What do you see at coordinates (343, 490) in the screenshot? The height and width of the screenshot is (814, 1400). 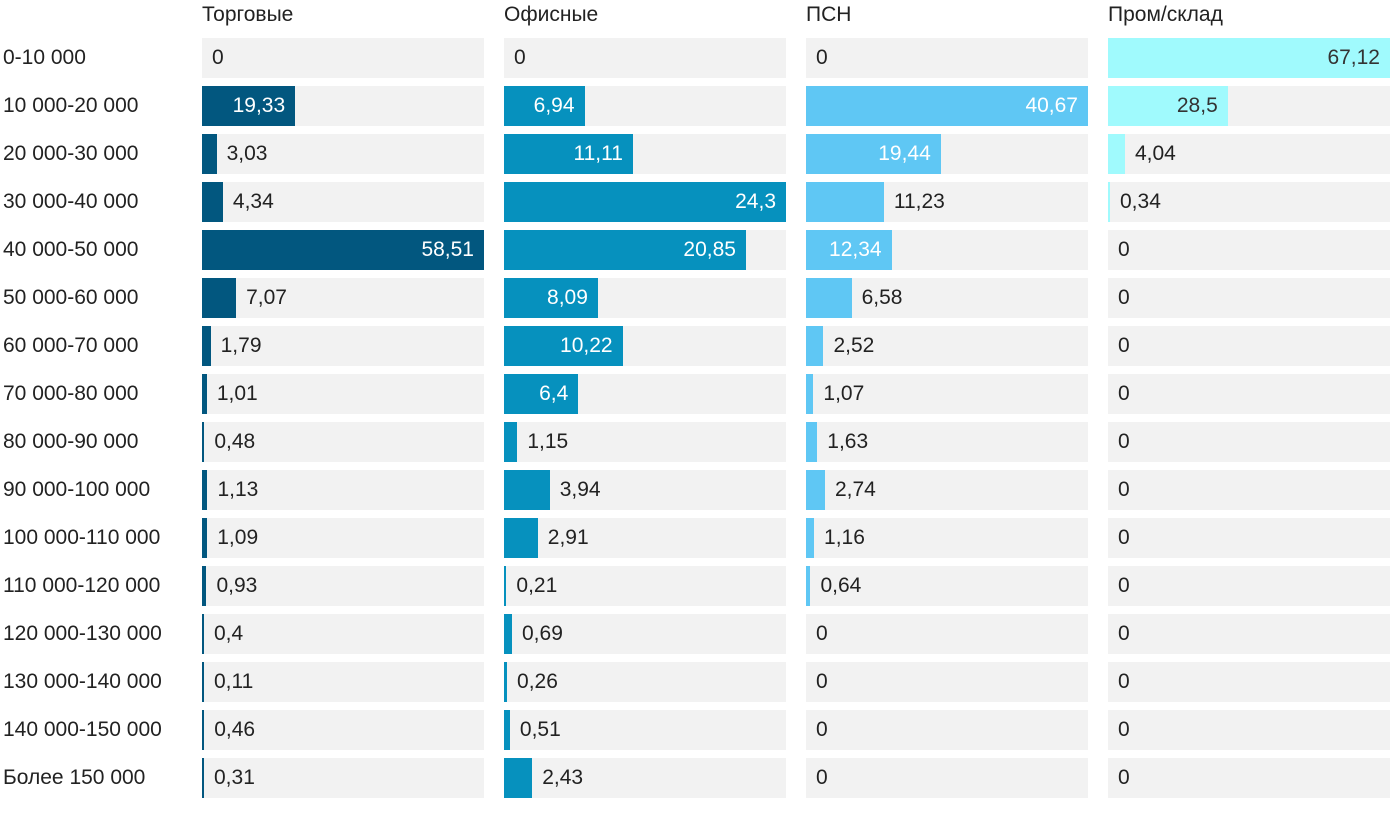 I see `bar-track: 1,13` at bounding box center [343, 490].